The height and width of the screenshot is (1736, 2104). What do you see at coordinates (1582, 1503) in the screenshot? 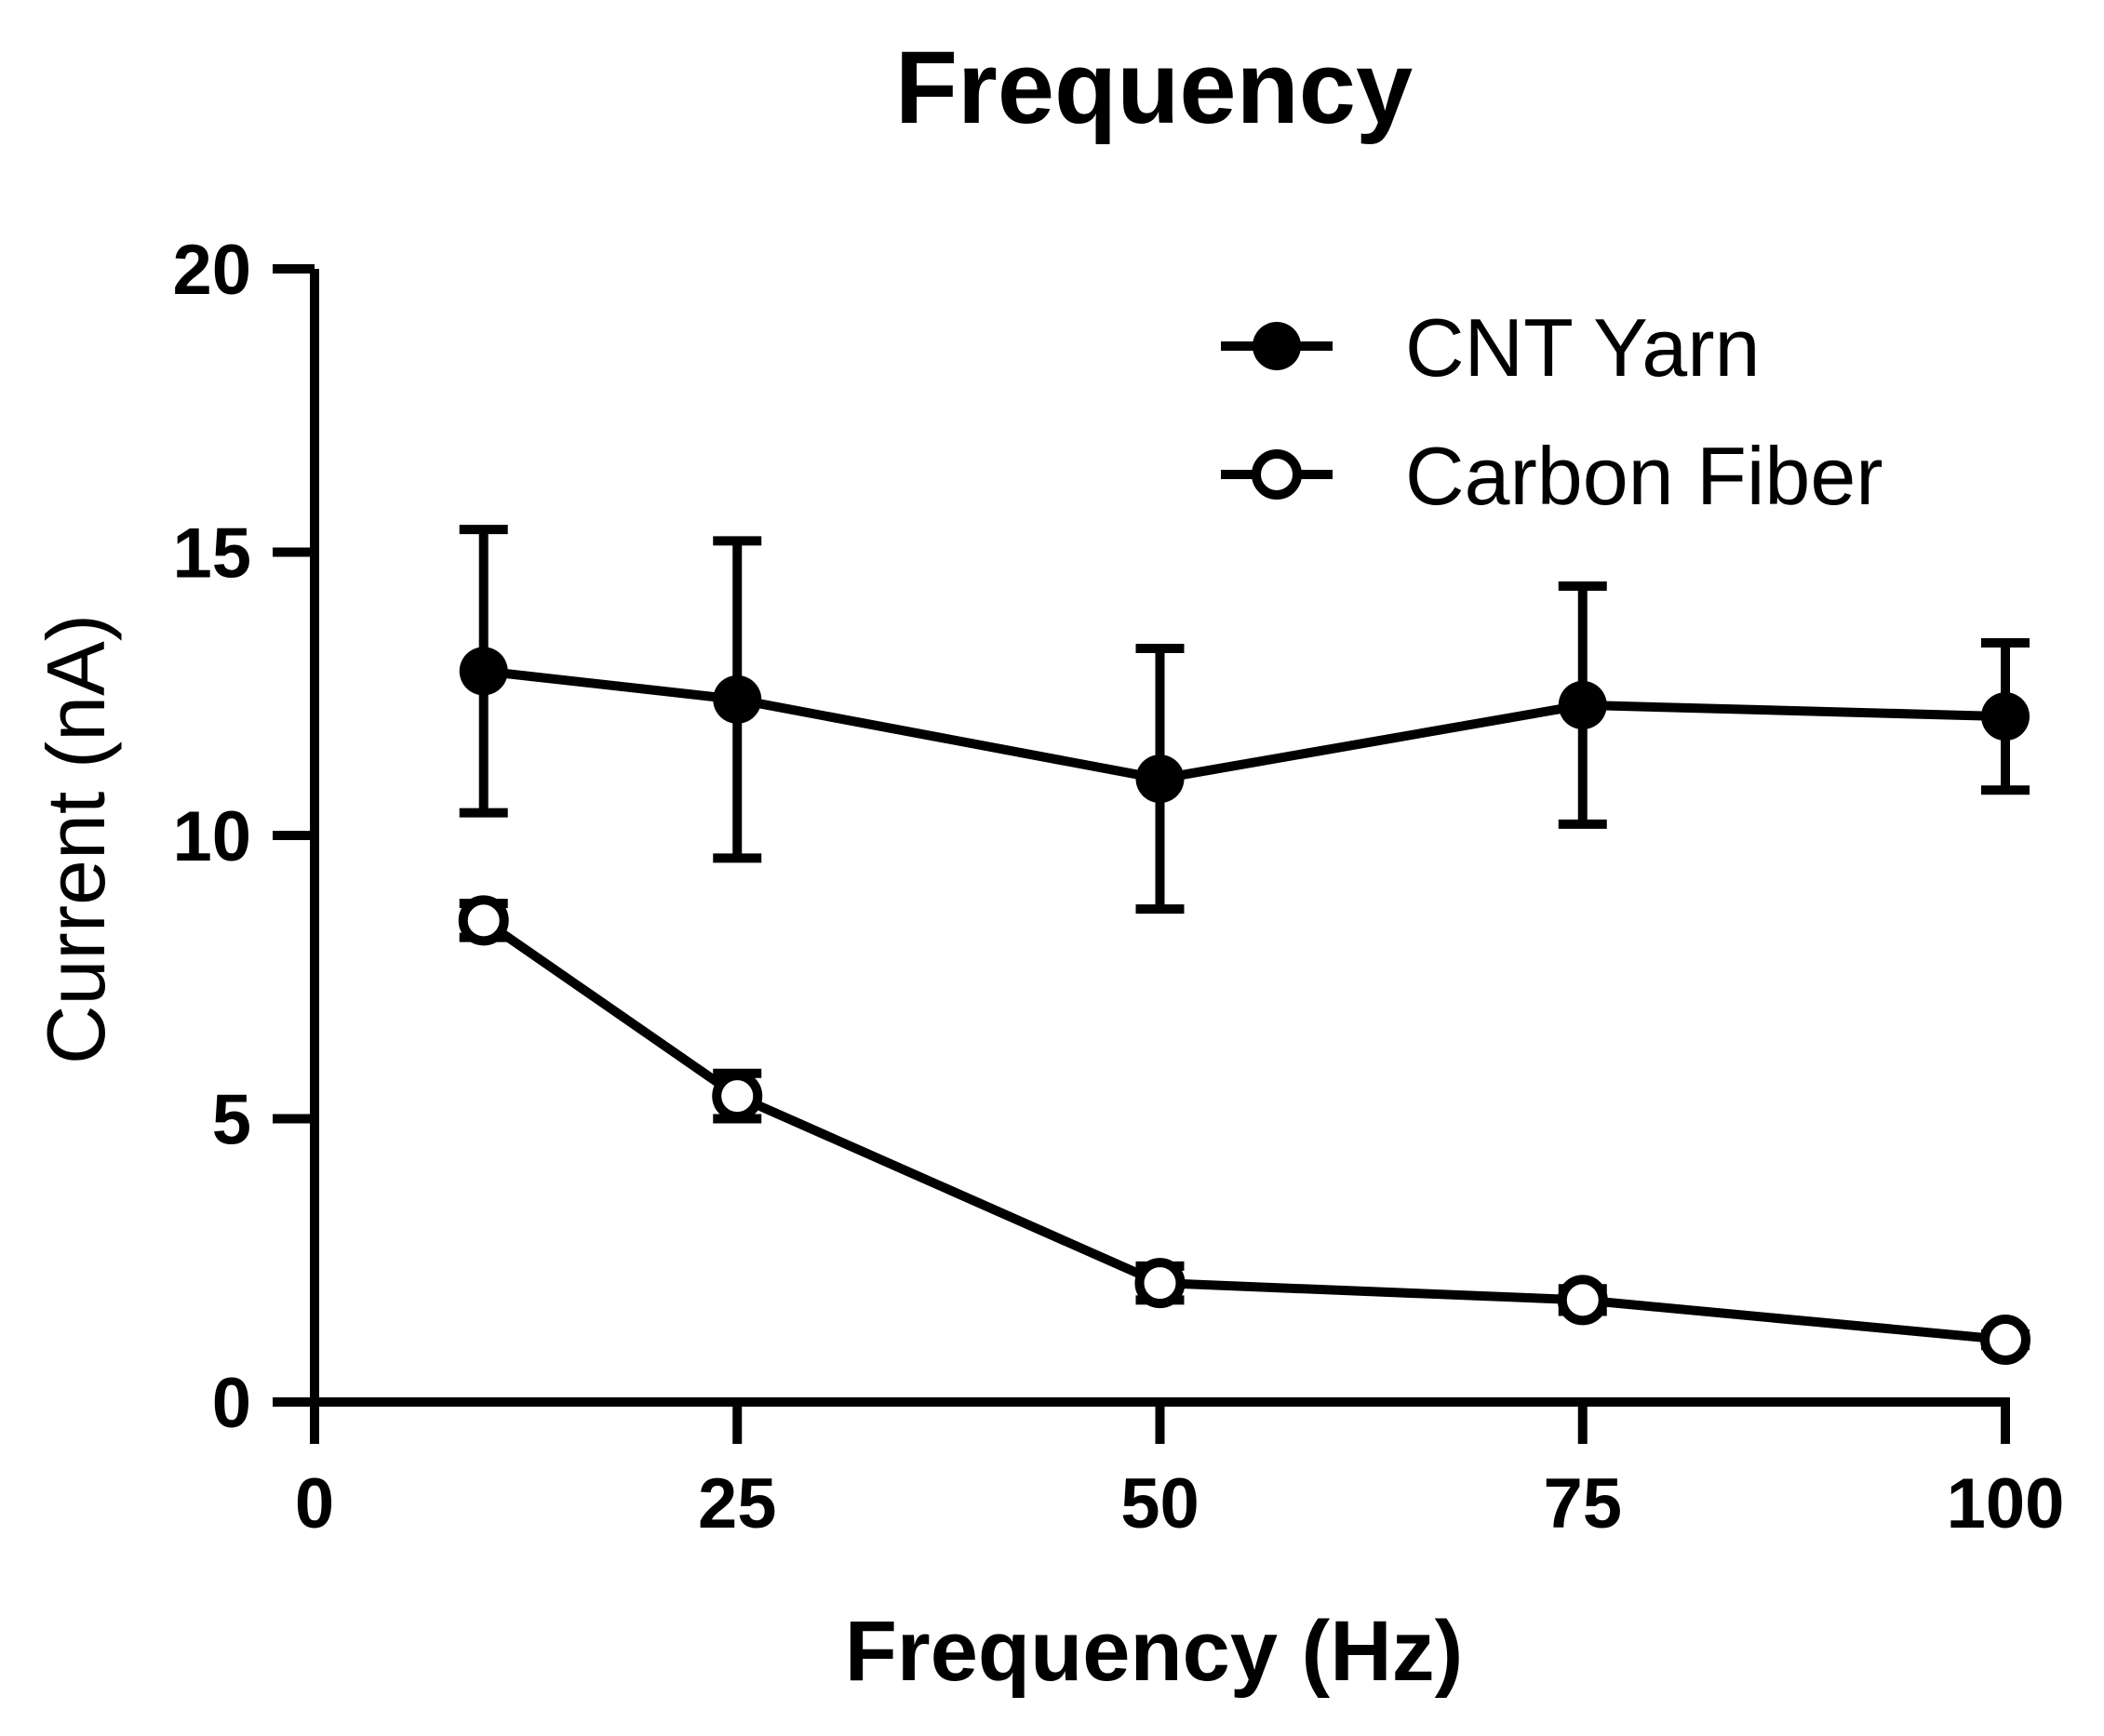
I see `x-tick-label: 75` at bounding box center [1582, 1503].